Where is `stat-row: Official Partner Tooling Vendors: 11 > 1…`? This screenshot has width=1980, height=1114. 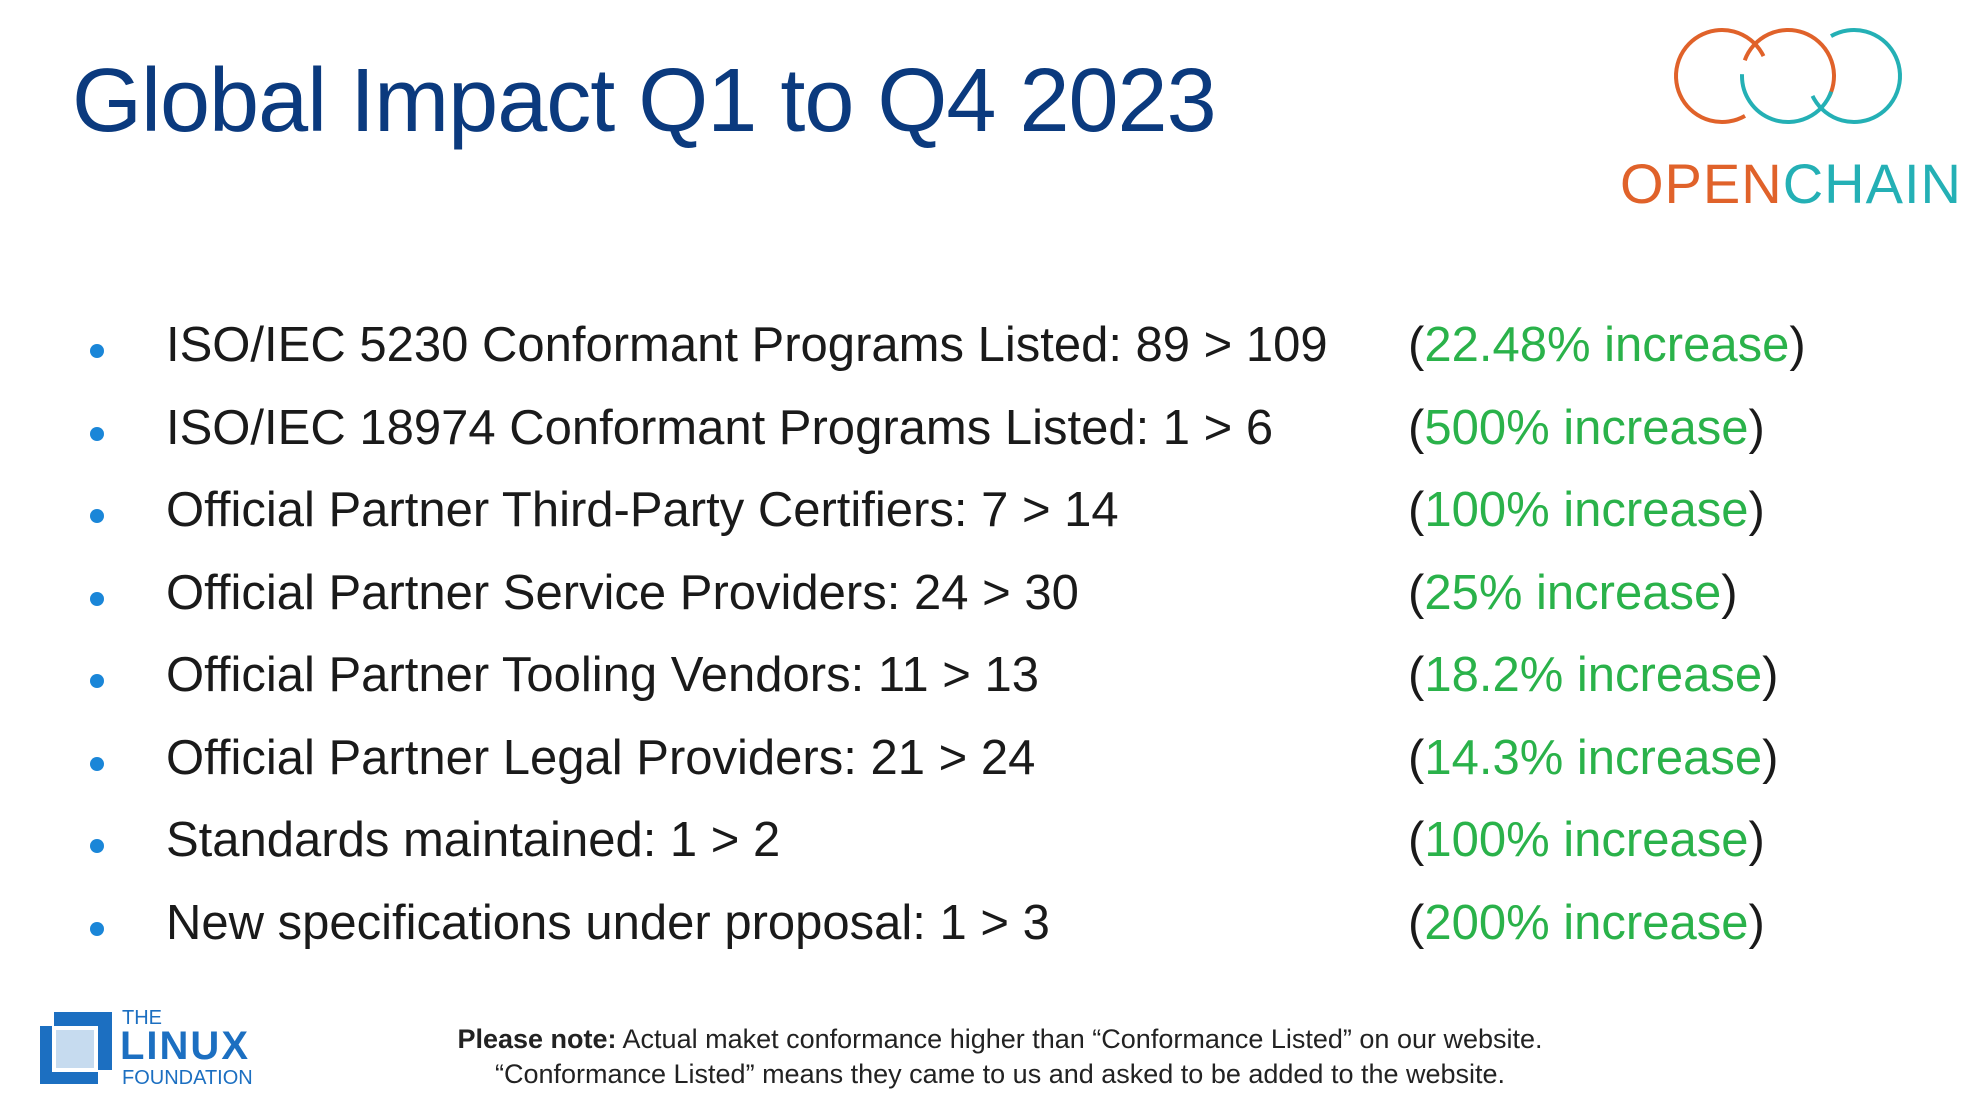 stat-row: Official Partner Tooling Vendors: 11 > 1… is located at coordinates (1000, 681).